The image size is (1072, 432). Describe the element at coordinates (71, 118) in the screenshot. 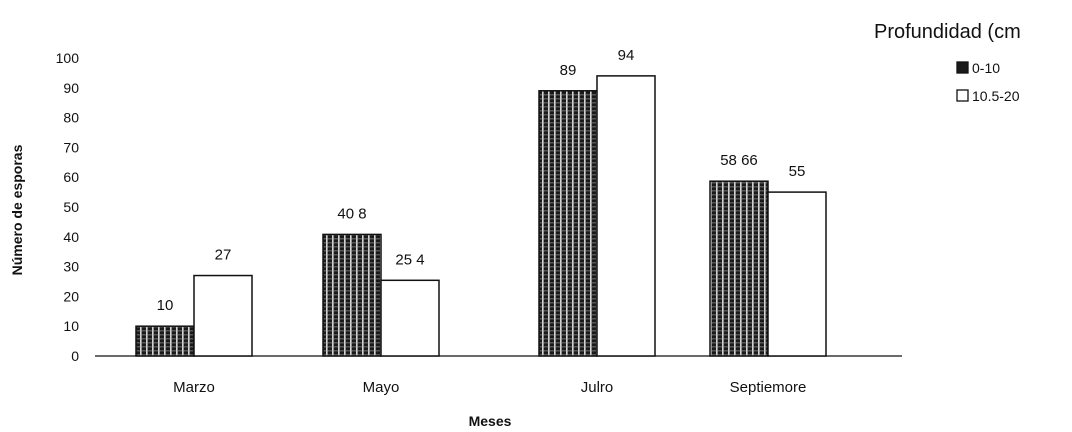

I see `y-tick-label: 80` at that location.